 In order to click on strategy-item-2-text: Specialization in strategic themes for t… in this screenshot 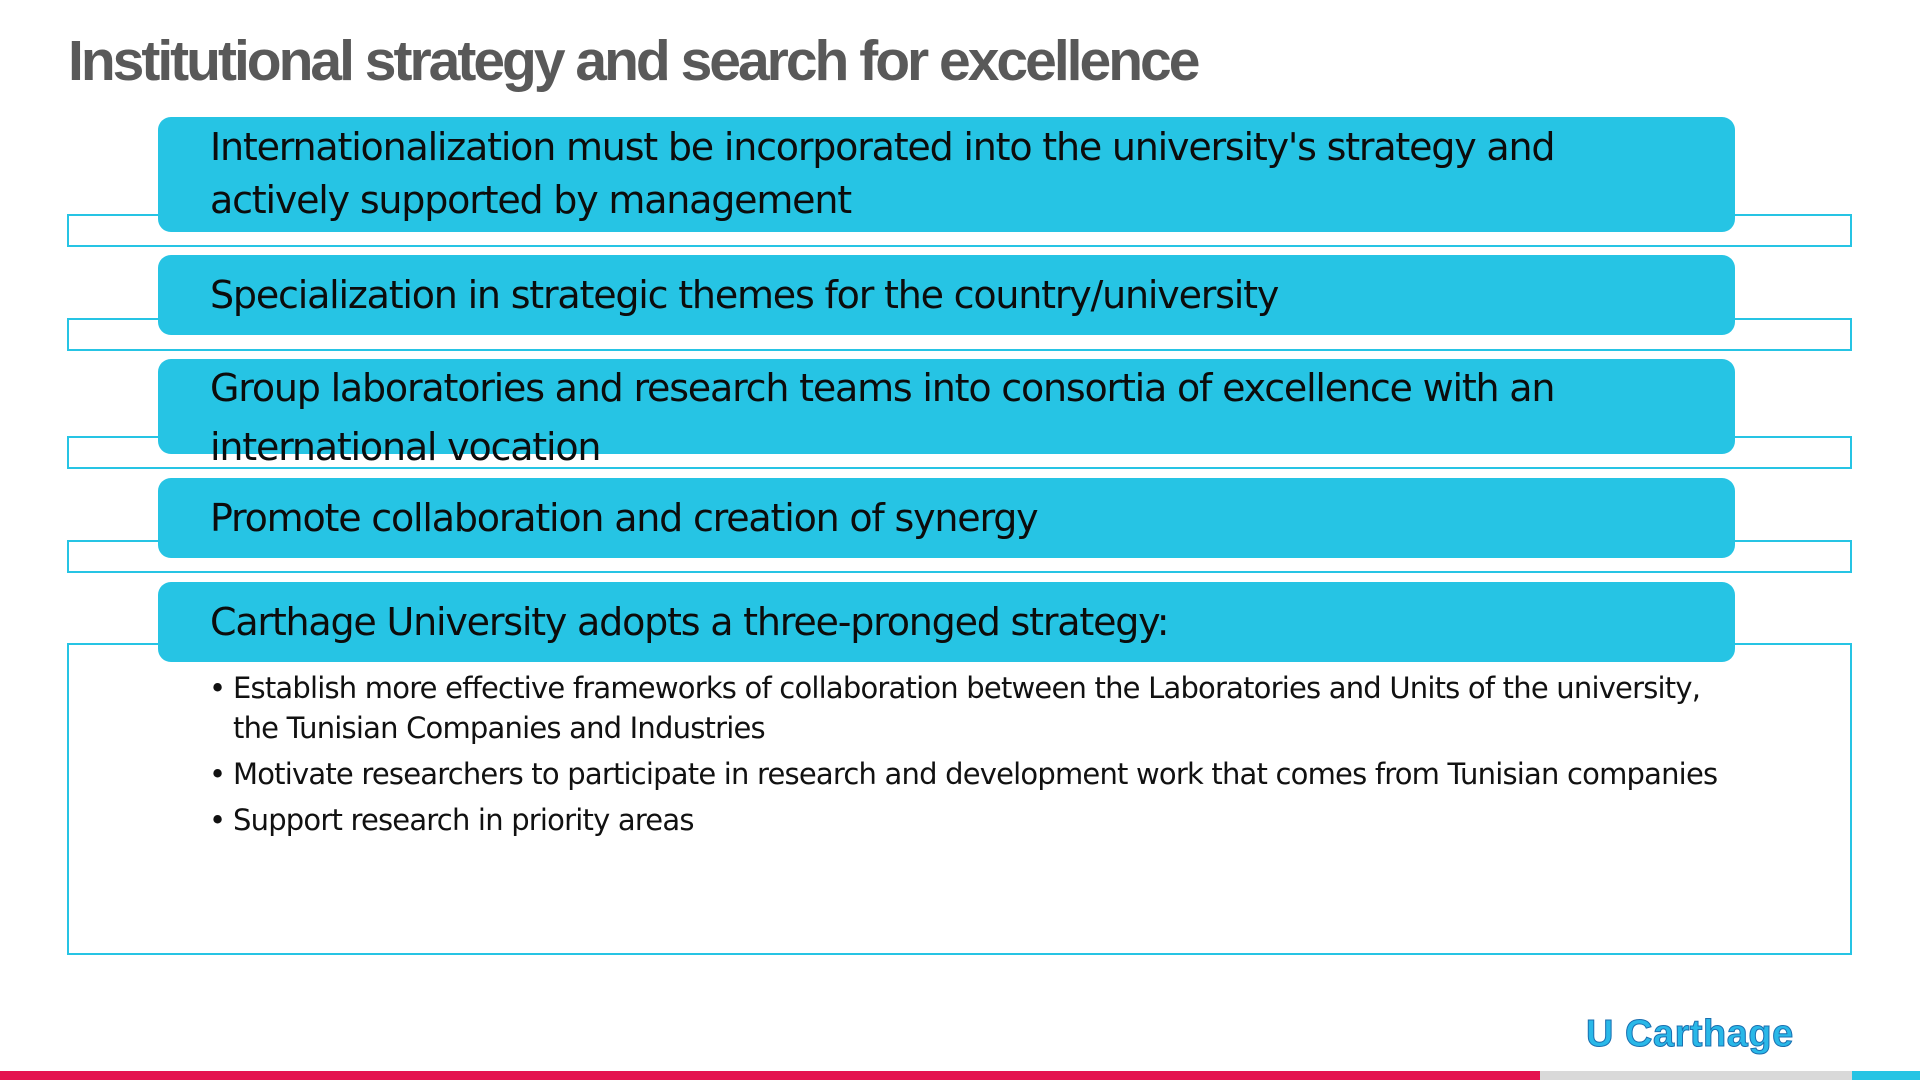, I will do `click(744, 295)`.